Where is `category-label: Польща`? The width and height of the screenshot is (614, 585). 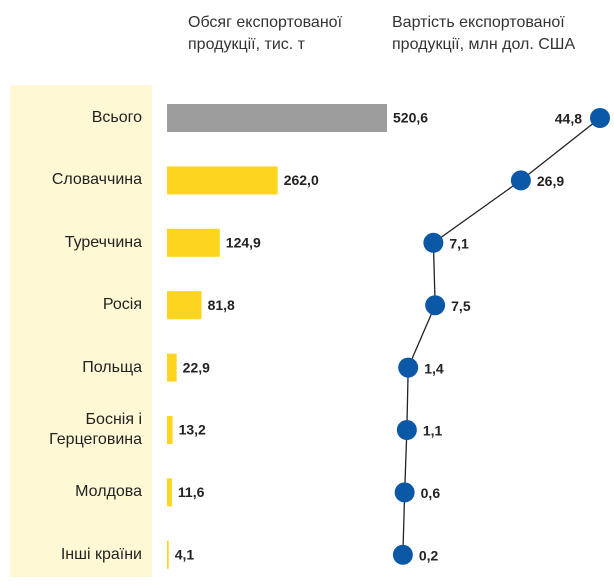
category-label: Польща is located at coordinates (112, 367).